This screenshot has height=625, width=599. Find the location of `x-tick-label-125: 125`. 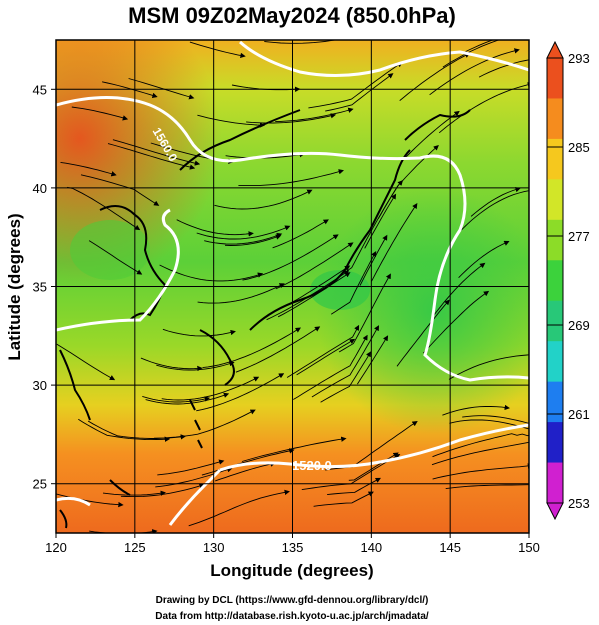

x-tick-label-125: 125 is located at coordinates (135, 547).